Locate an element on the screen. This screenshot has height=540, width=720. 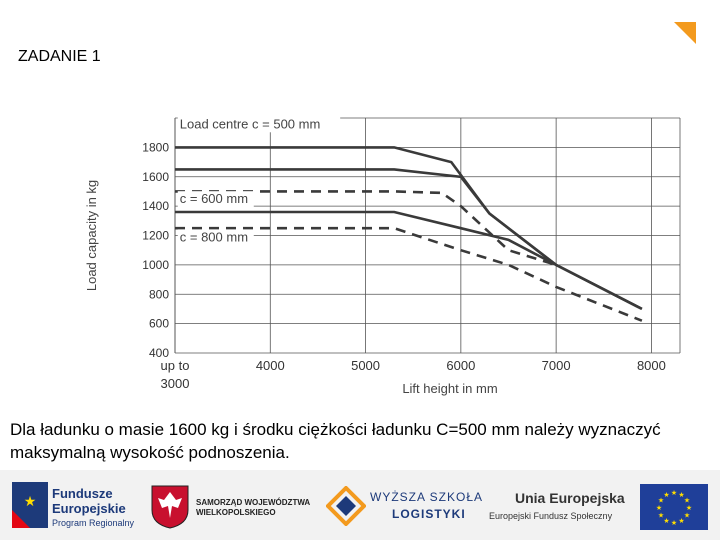
annotation-label-1: Load centre c = 500 mm is located at coordinates (250, 123).